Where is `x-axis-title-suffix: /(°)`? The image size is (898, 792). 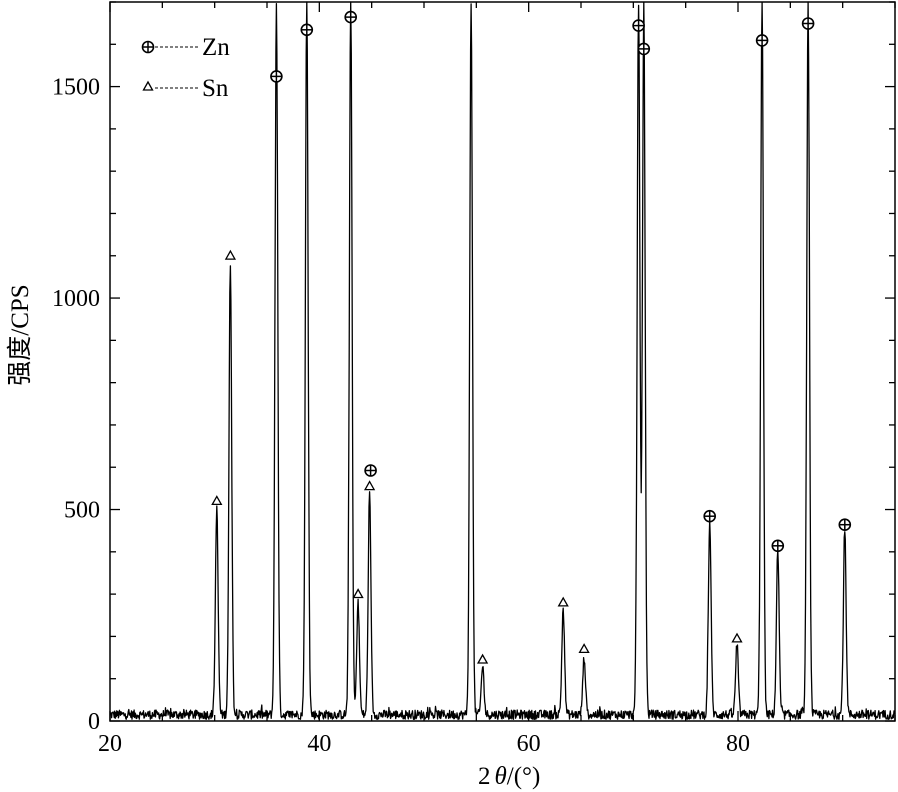
x-axis-title-suffix: /(°) is located at coordinates (524, 776).